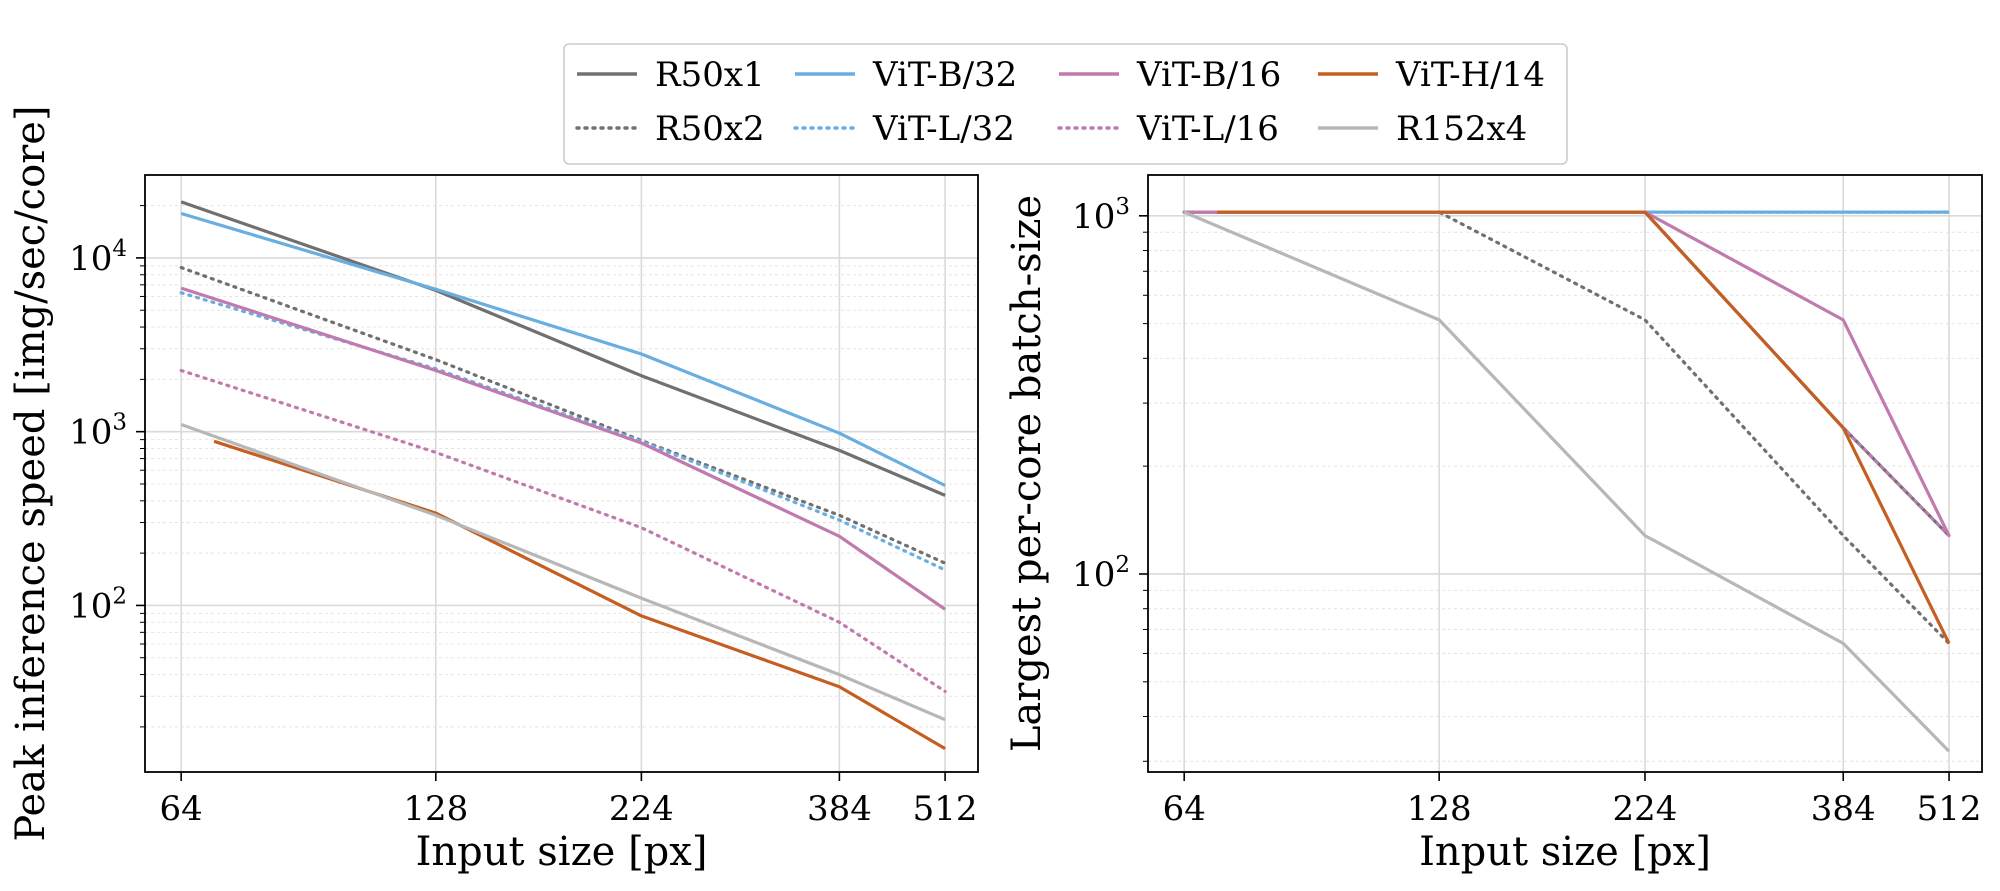 This screenshot has width=2000, height=891. I want to click on series-line-r50x1, so click(563, 348).